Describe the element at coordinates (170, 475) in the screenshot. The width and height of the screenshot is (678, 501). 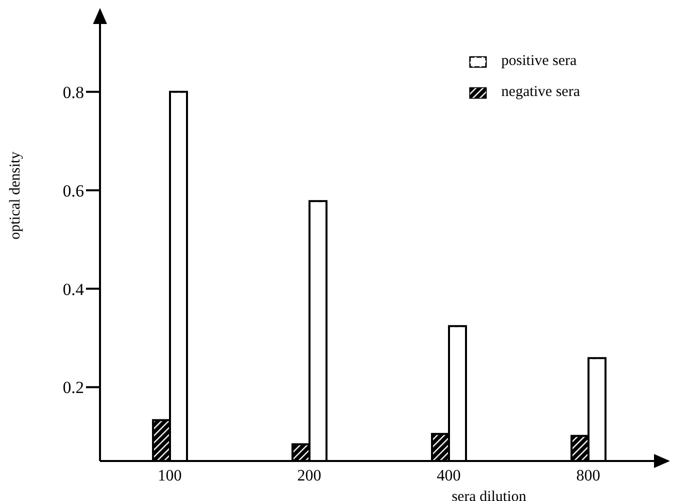
I see `x-tick-label: 100` at that location.